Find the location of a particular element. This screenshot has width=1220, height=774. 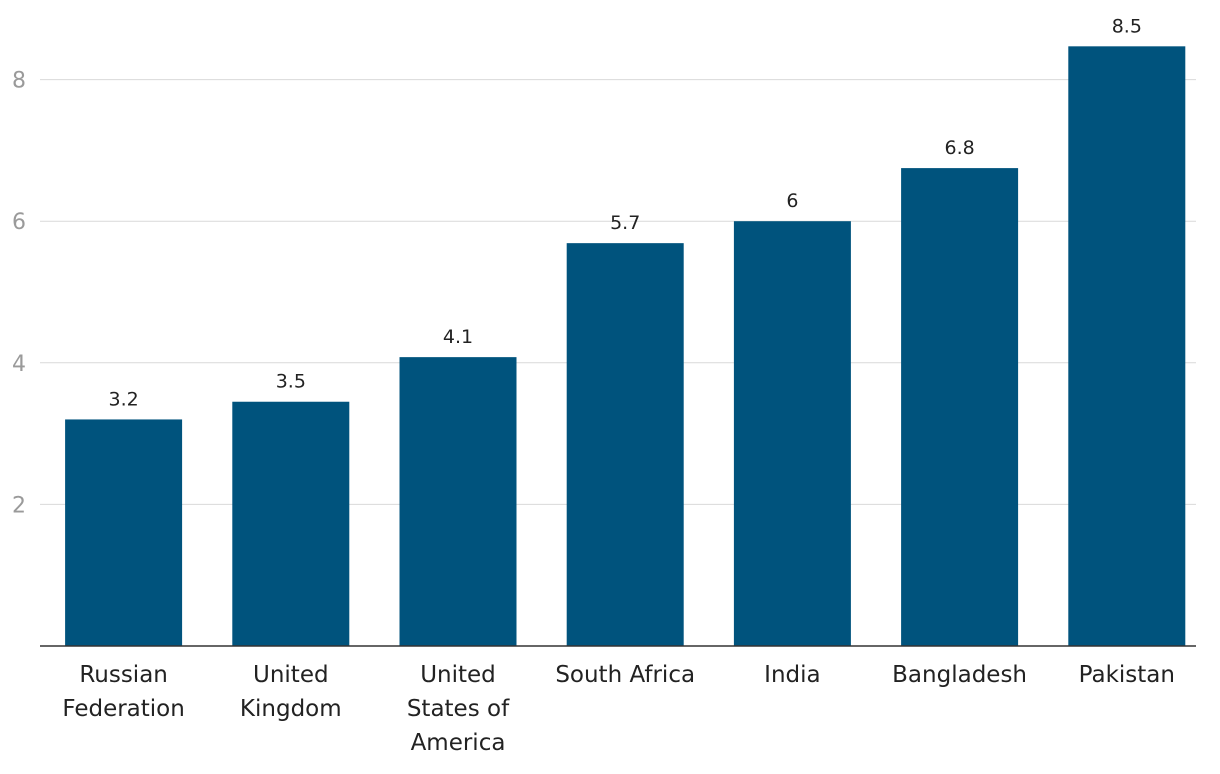

data-label: 5.7 is located at coordinates (625, 223).